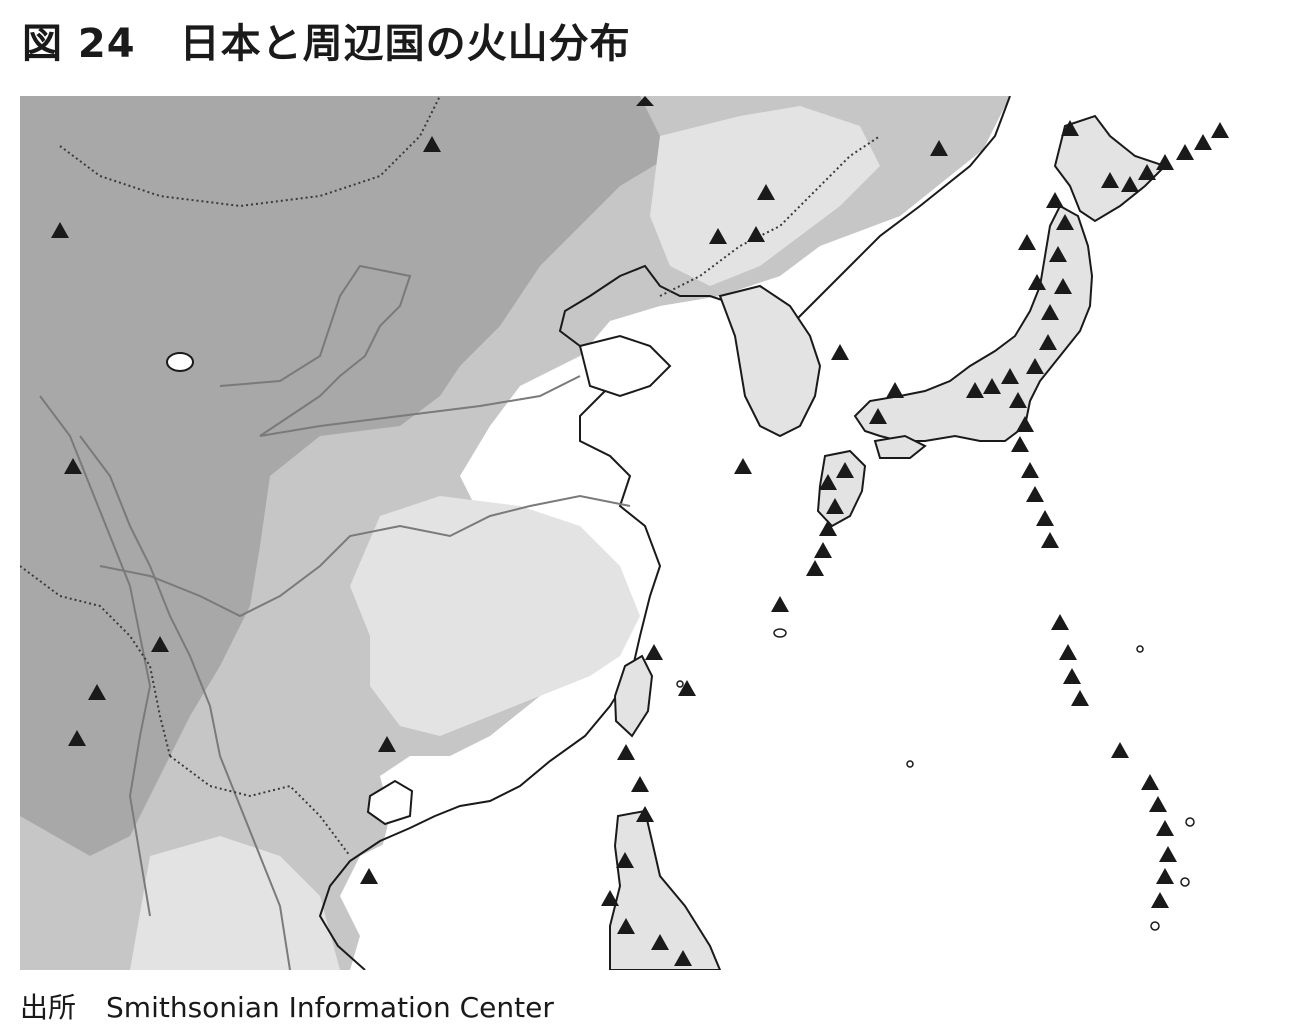 The height and width of the screenshot is (1036, 1297). What do you see at coordinates (365, 556) in the screenshot?
I see `river-yangtze` at bounding box center [365, 556].